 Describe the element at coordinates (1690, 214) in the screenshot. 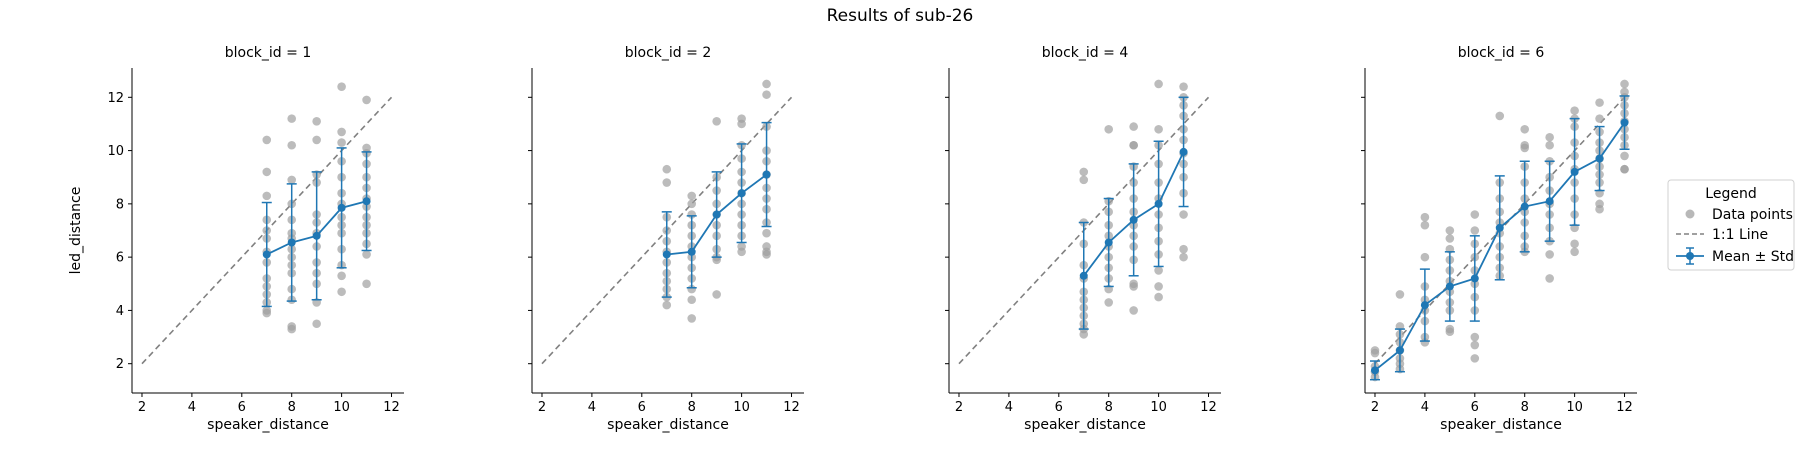

I see `legend-scatter-marker` at that location.